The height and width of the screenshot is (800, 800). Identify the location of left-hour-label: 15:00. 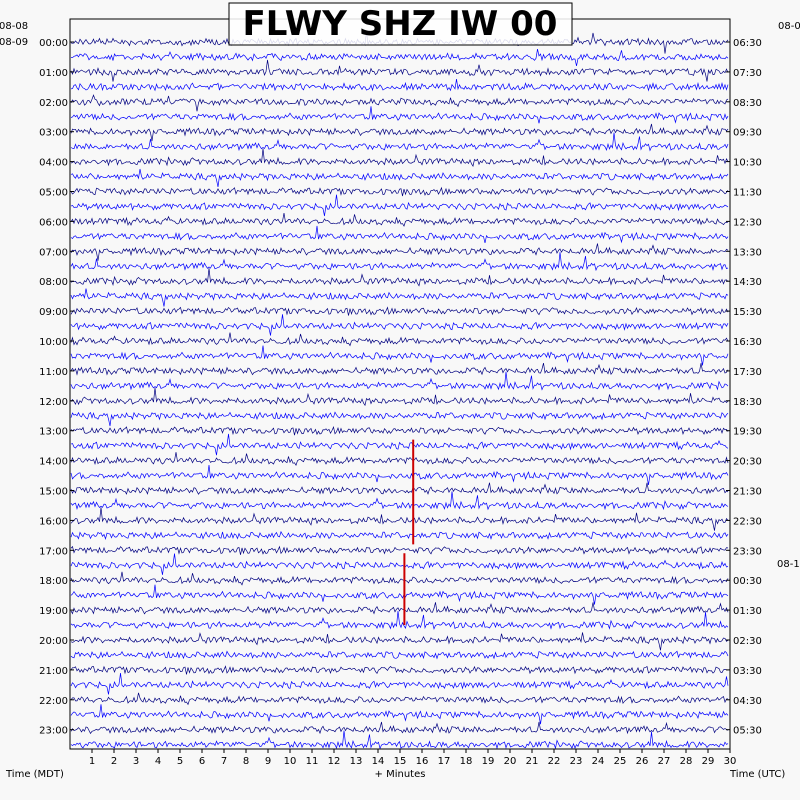
(53, 492).